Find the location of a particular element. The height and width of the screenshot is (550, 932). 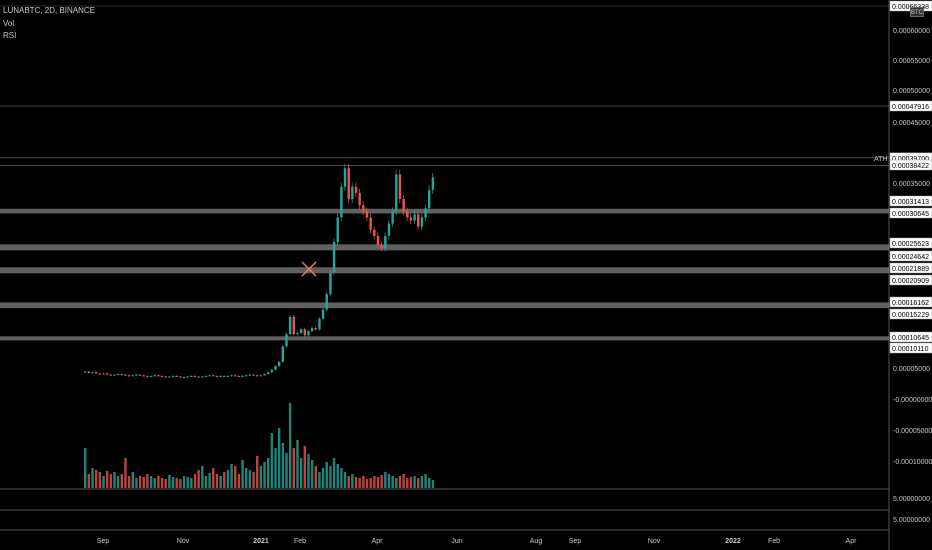

symbol-legend: LUNABTC, 2D, BINANCE is located at coordinates (49, 10).